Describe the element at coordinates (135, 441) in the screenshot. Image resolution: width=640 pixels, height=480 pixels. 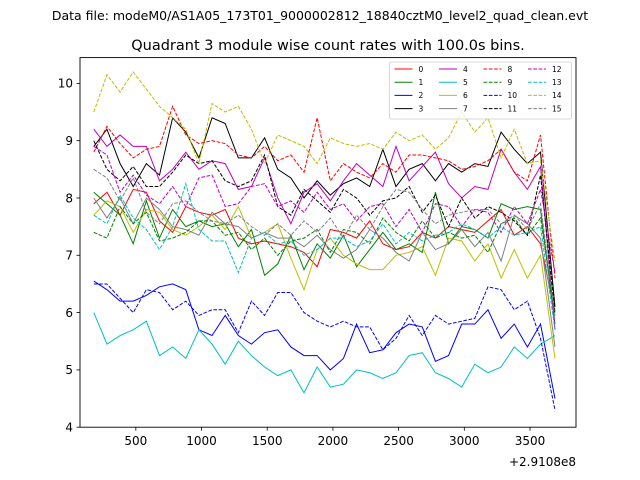
I see `x-tick-label: 500` at that location.